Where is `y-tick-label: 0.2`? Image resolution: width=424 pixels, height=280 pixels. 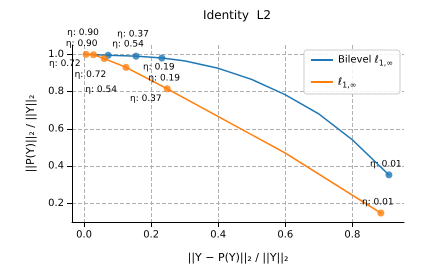
y-tick-label: 0.2 is located at coordinates (56, 203).